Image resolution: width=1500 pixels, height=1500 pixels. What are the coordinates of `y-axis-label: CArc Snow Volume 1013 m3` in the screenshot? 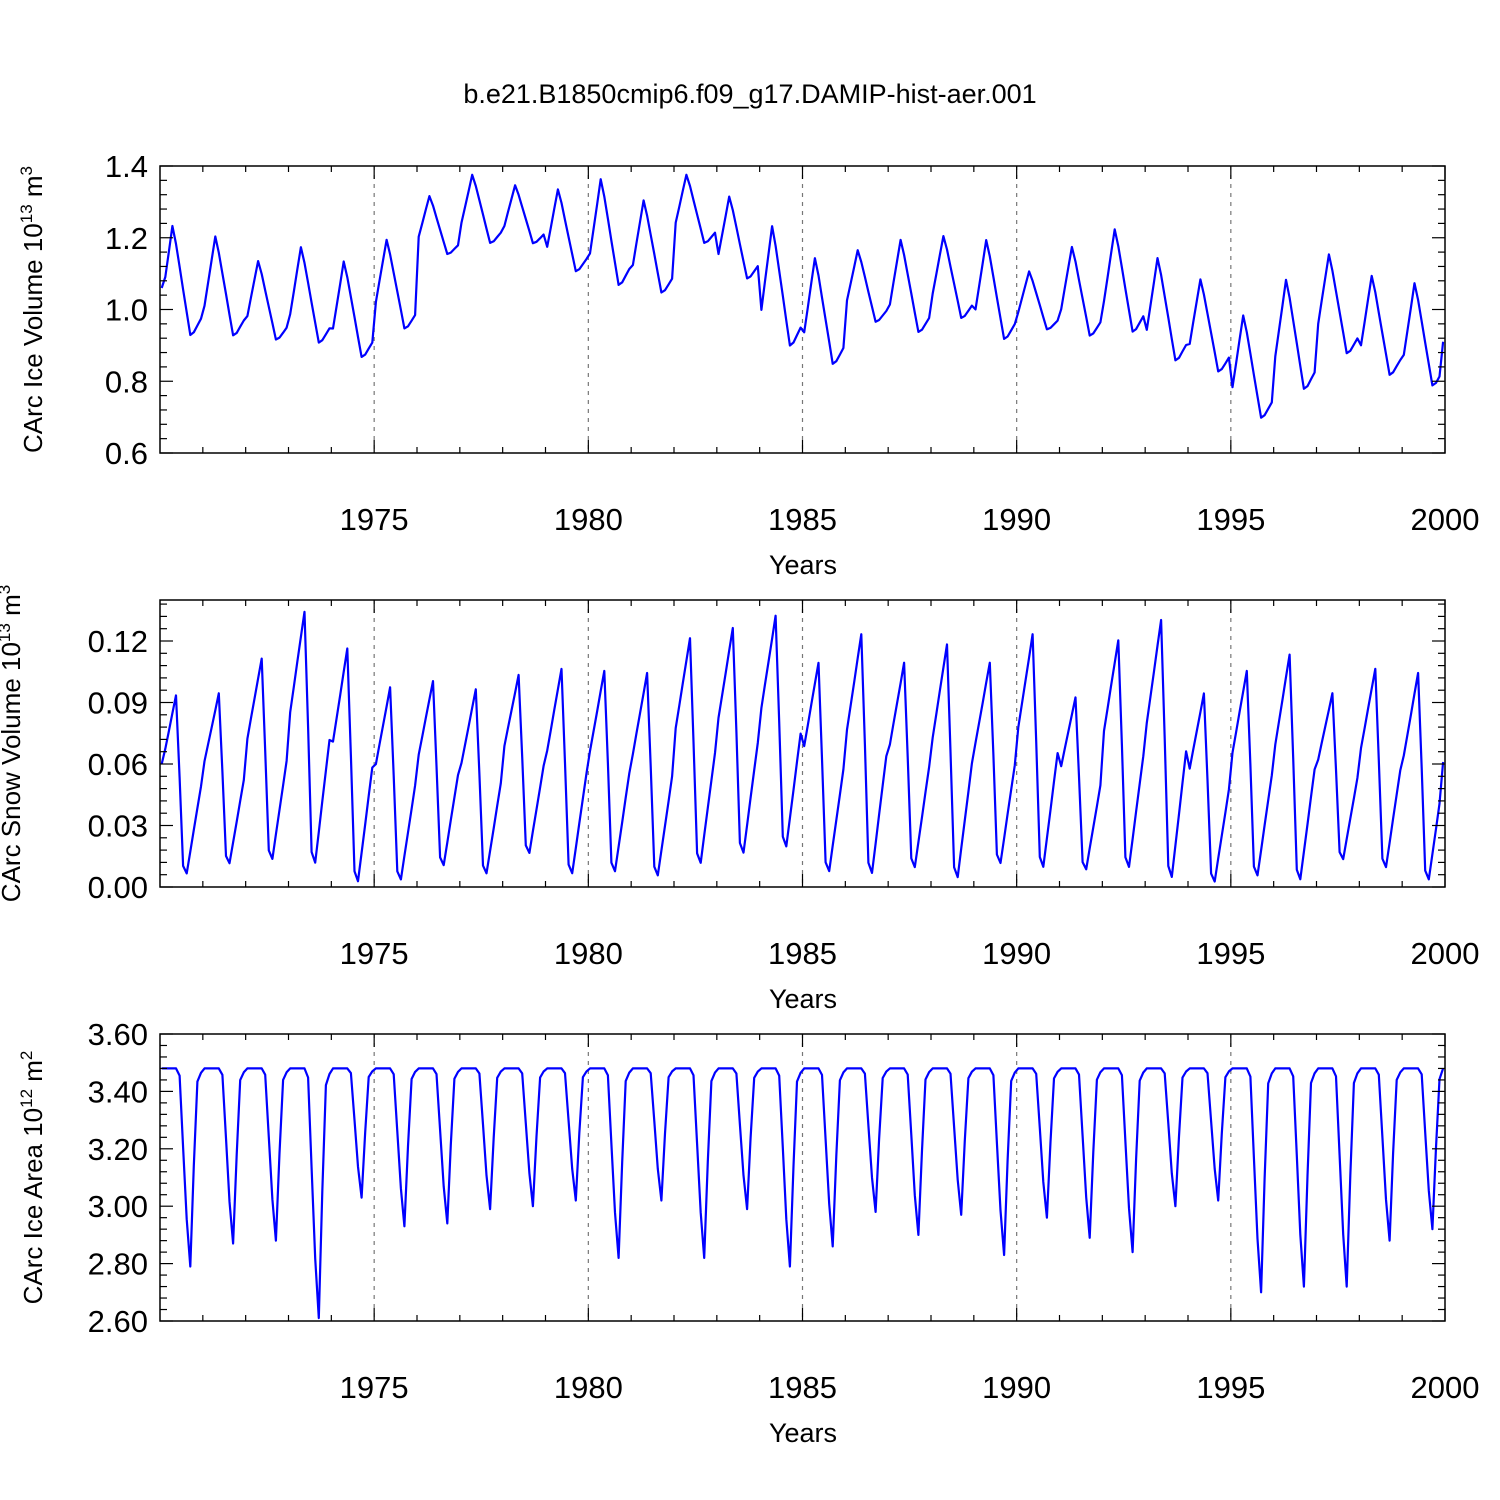 It's located at (13, 743).